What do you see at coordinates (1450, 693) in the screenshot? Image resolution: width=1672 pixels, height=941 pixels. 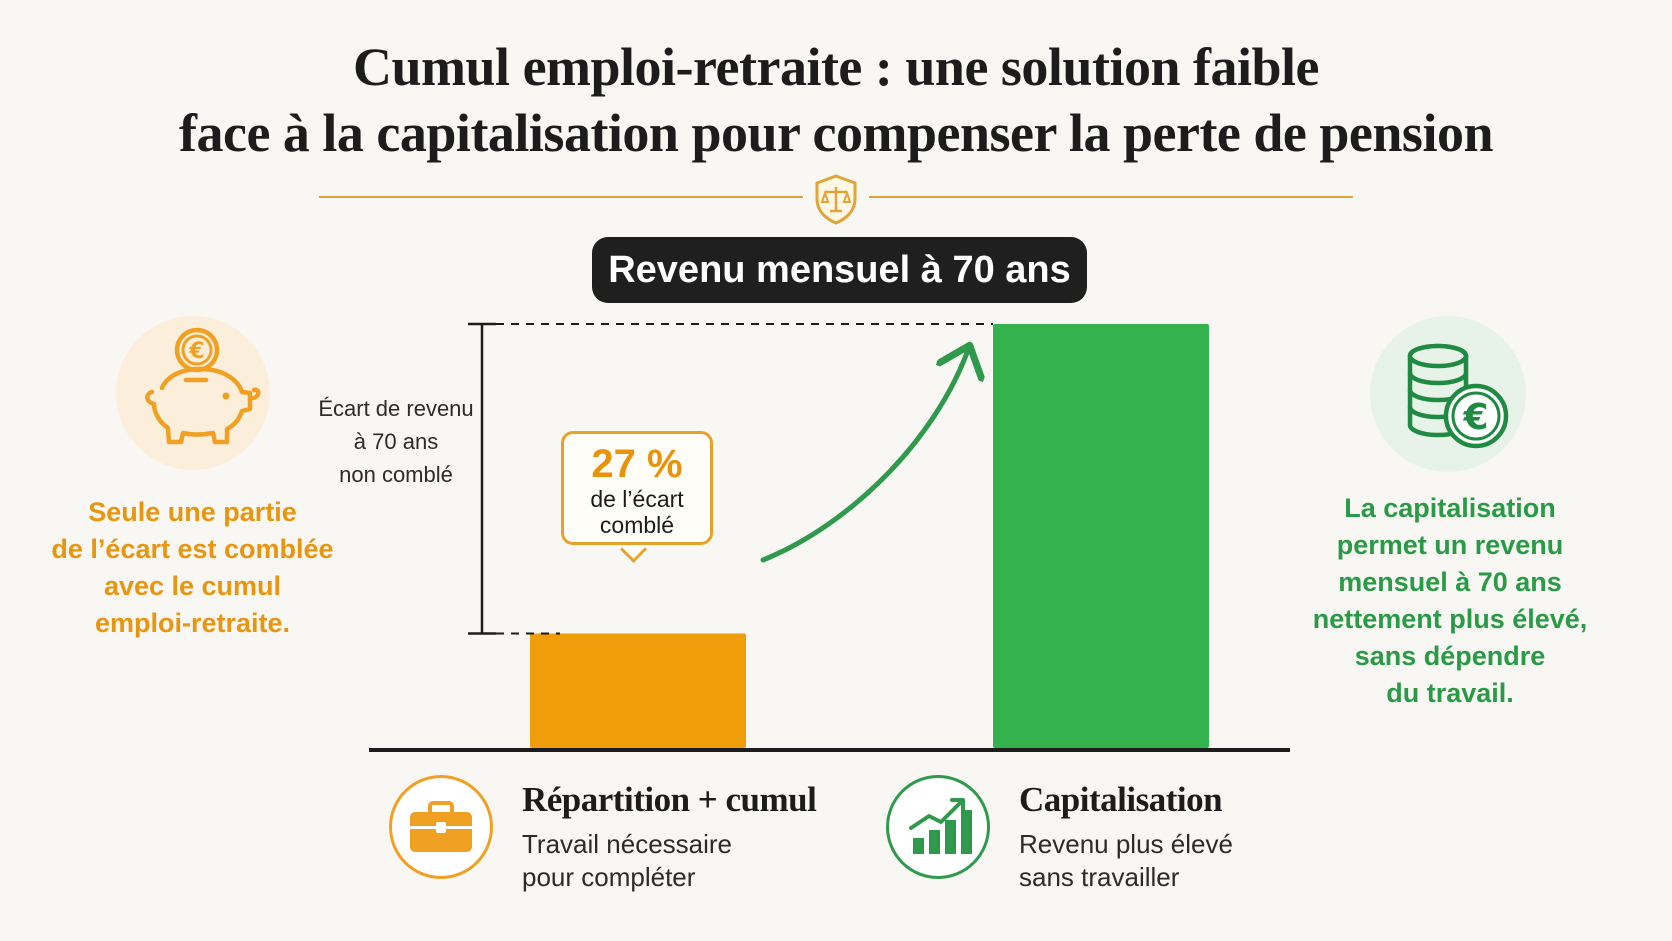 I see `right-note-line: du travail.` at bounding box center [1450, 693].